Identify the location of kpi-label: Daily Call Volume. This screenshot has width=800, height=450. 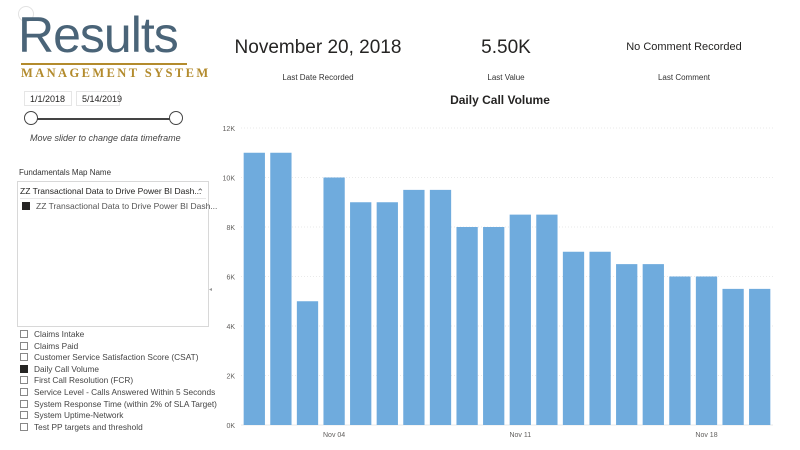
(67, 368).